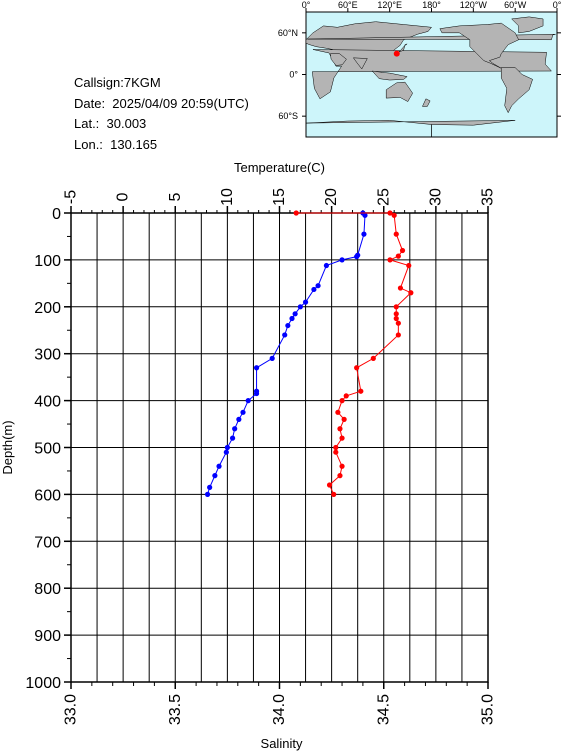  I want to click on temperature-tick-label: 5, so click(175, 196).